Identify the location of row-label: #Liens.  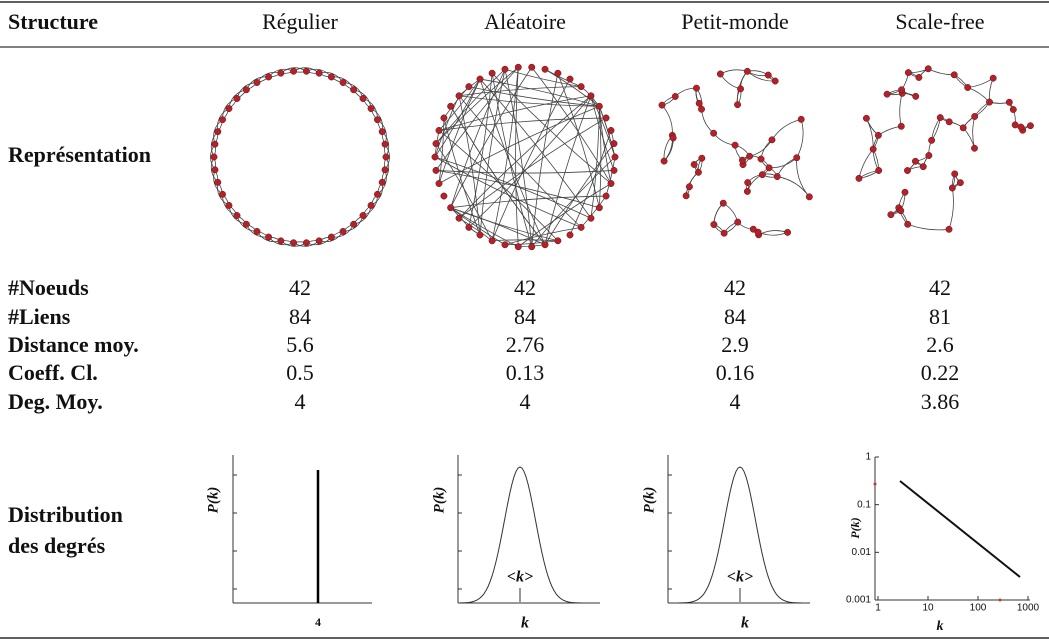
(39, 316).